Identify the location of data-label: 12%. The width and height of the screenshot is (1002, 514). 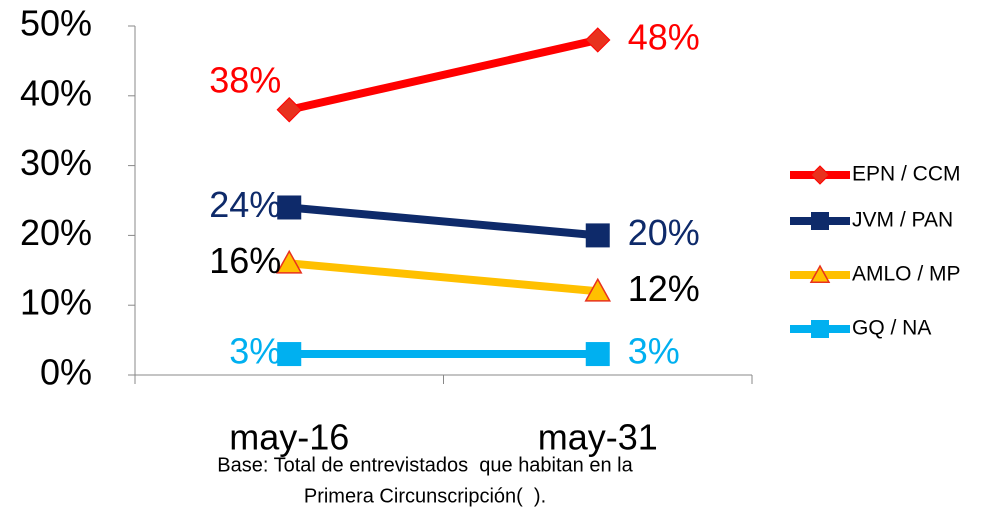
(664, 288).